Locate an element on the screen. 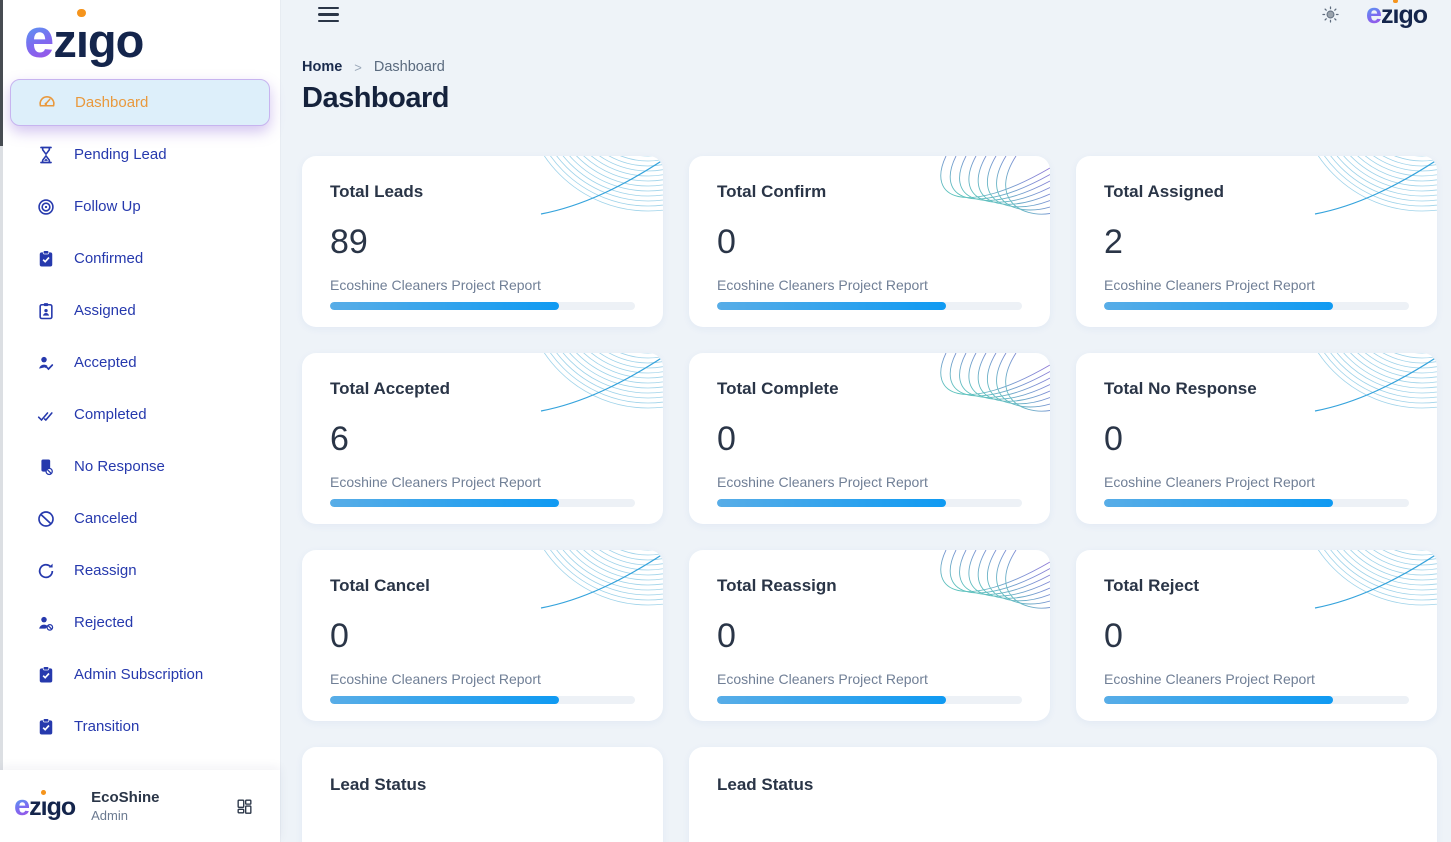  breadcrumb-current: Dashboard is located at coordinates (409, 67).